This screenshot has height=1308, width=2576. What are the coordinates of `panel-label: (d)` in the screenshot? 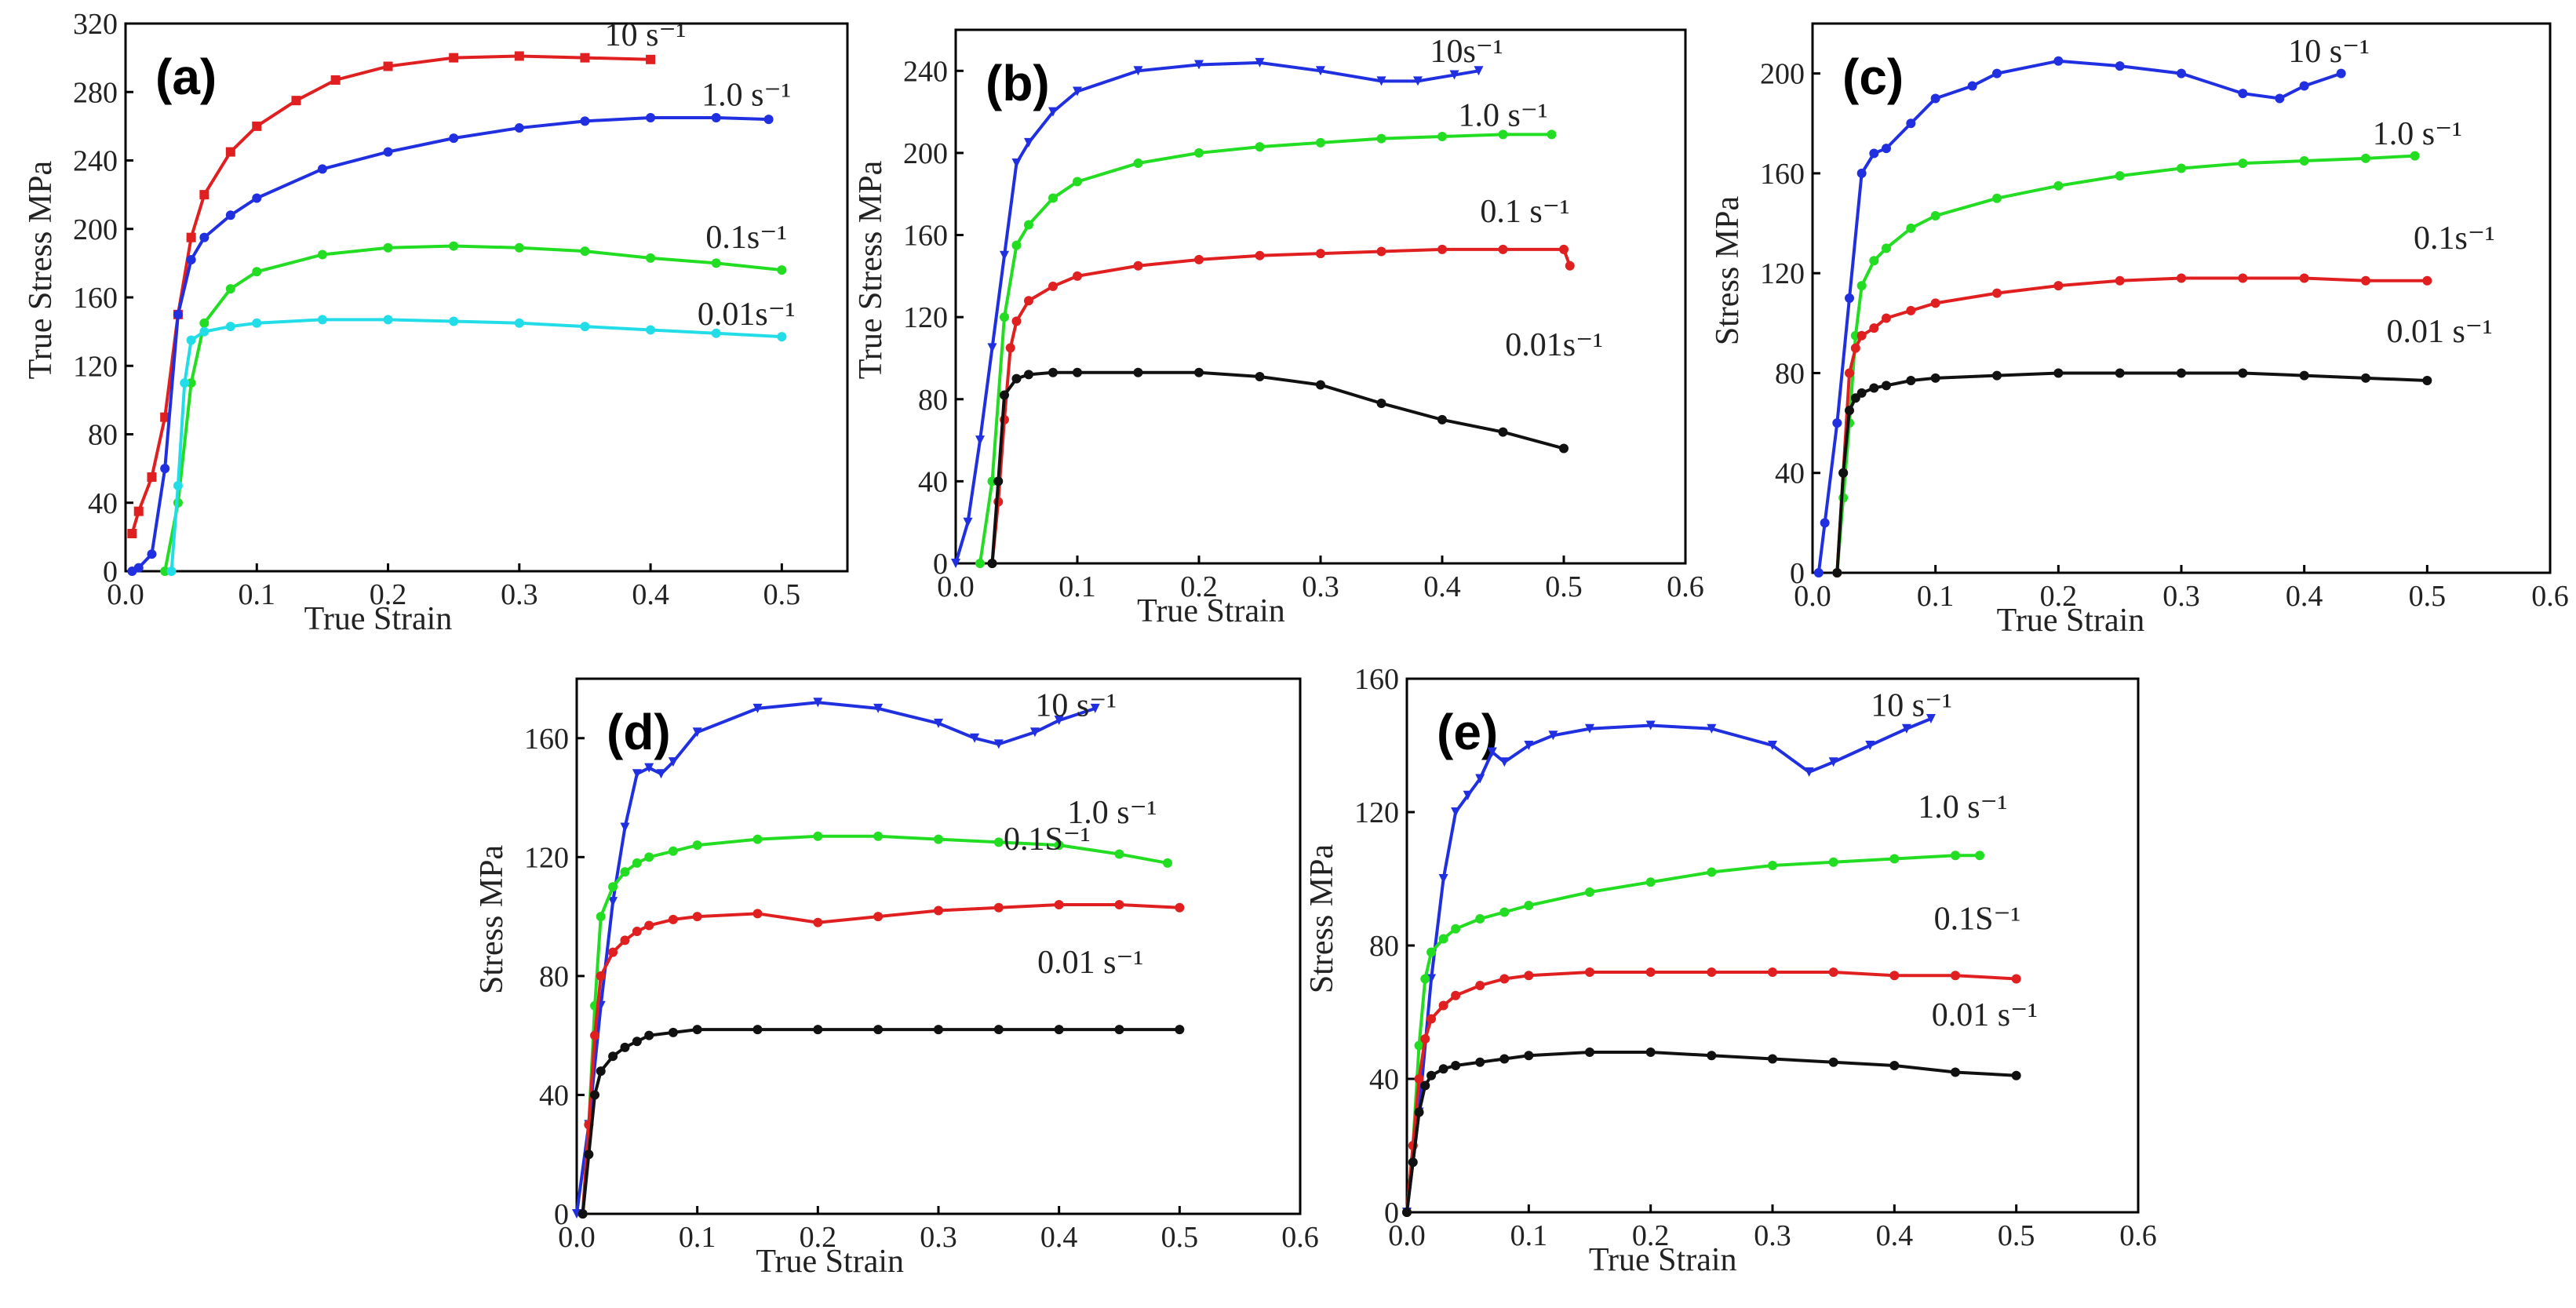 It's located at (639, 732).